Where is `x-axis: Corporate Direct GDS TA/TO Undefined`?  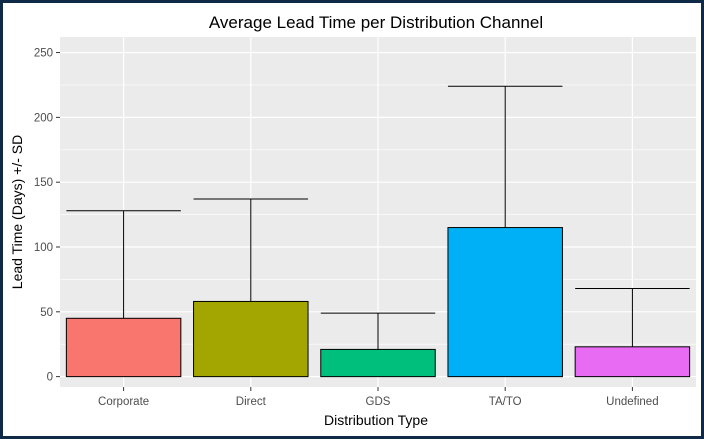
x-axis: Corporate Direct GDS TA/TO Undefined is located at coordinates (378, 397).